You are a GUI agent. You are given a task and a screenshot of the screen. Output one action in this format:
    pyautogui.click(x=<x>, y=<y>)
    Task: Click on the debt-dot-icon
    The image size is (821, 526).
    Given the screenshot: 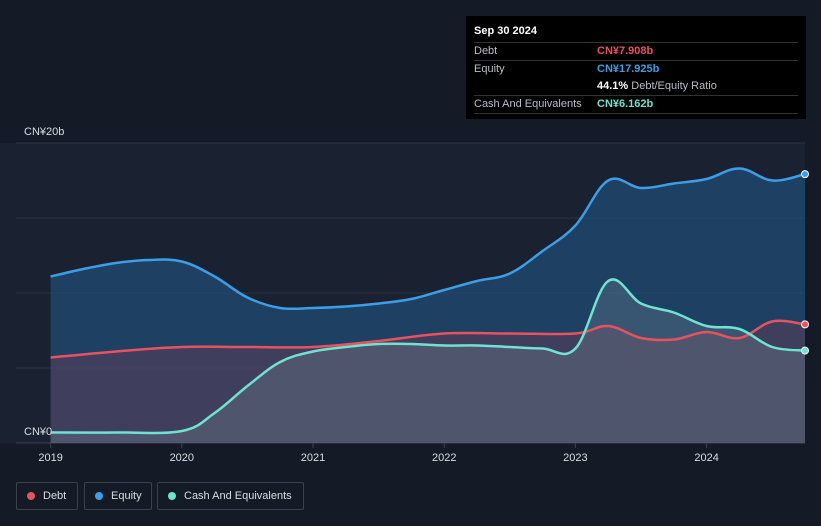 What is the action you would take?
    pyautogui.click(x=31, y=496)
    